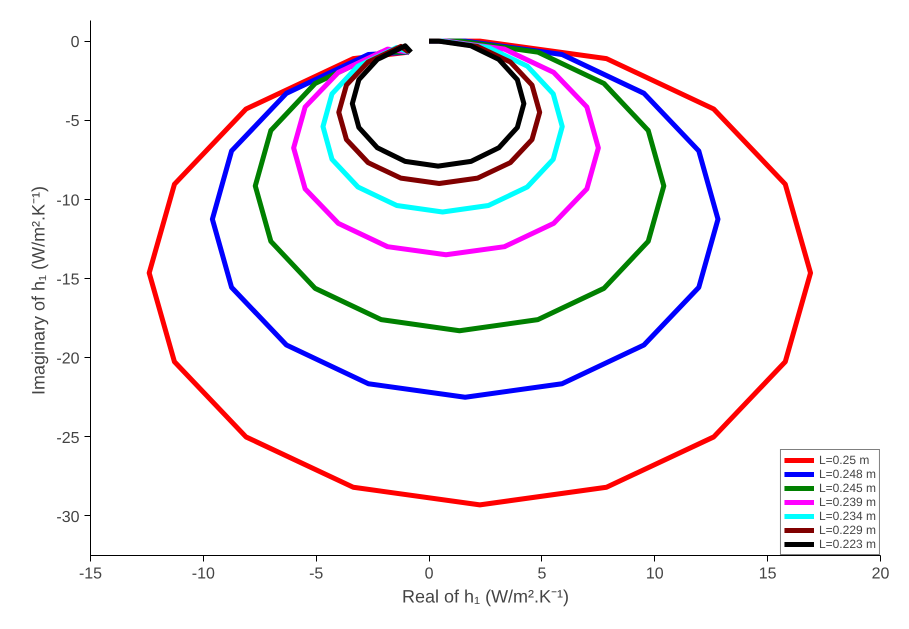 This screenshot has width=909, height=629. What do you see at coordinates (68, 517) in the screenshot?
I see `y-tick-label: -30` at bounding box center [68, 517].